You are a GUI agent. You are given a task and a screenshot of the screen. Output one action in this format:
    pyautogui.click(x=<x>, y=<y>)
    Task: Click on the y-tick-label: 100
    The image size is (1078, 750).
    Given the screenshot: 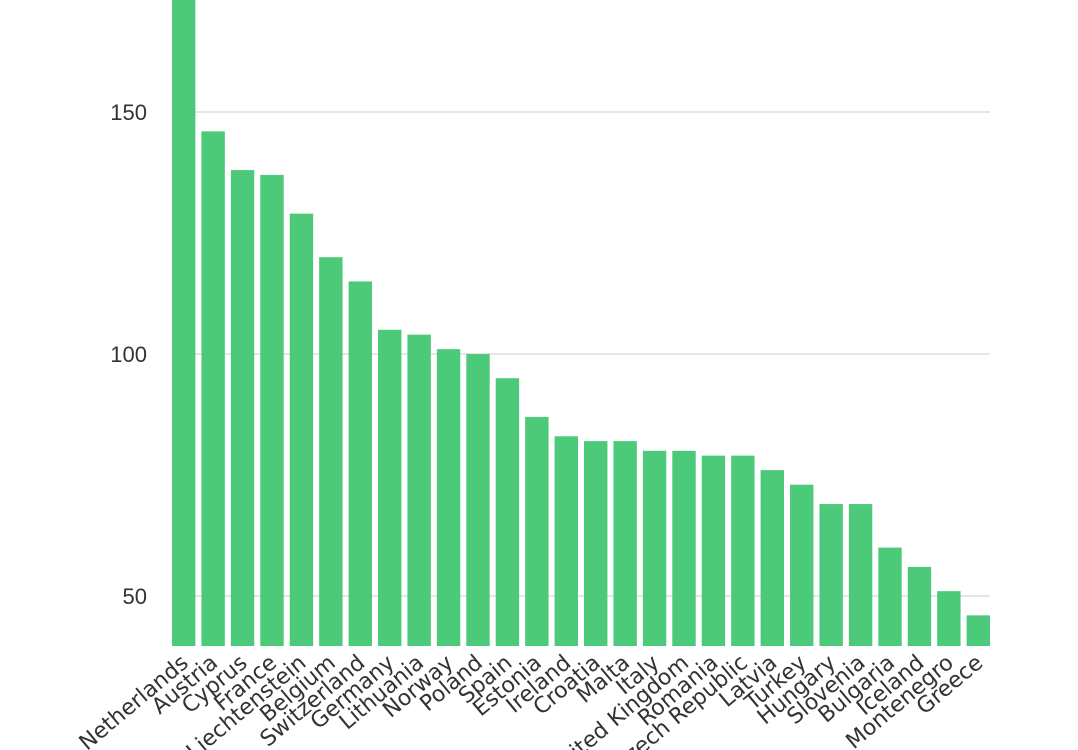 What is the action you would take?
    pyautogui.click(x=128, y=354)
    